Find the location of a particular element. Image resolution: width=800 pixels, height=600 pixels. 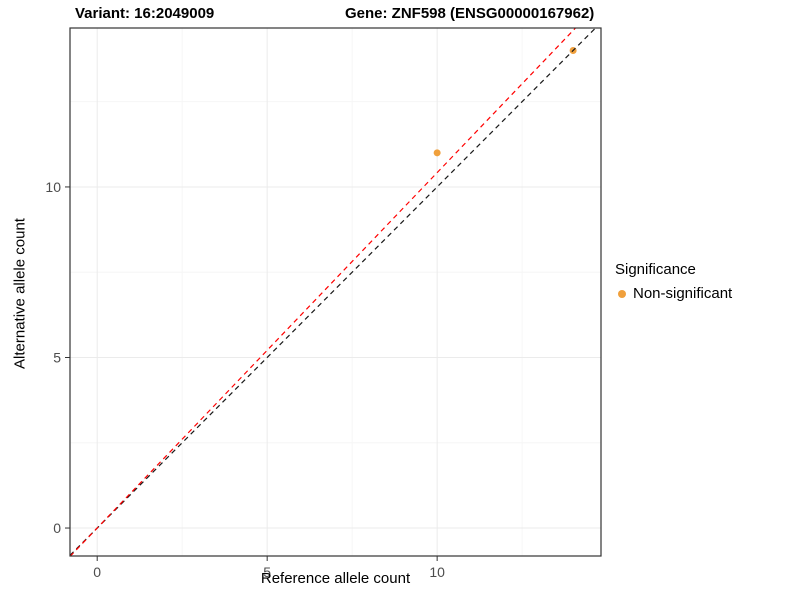

legend-item: Non-significant is located at coordinates (673, 293).